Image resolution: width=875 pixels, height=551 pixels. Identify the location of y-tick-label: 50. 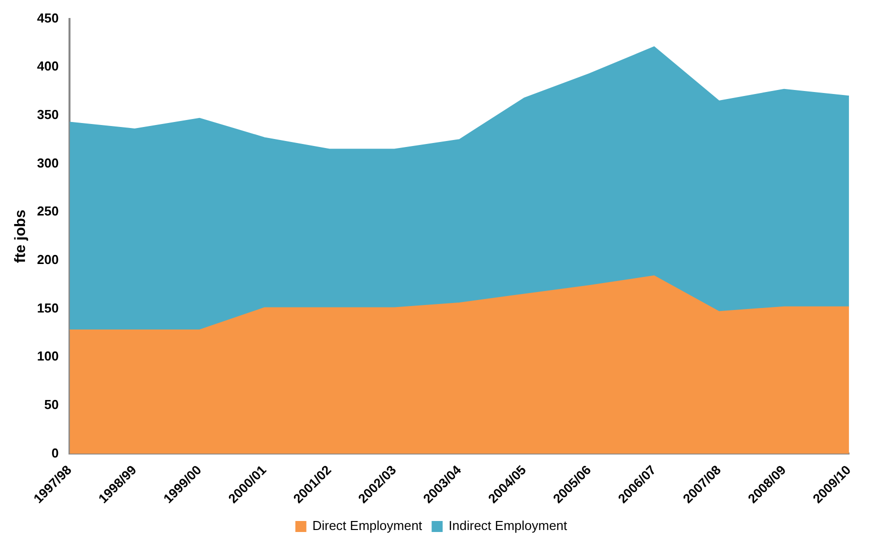
(51, 404).